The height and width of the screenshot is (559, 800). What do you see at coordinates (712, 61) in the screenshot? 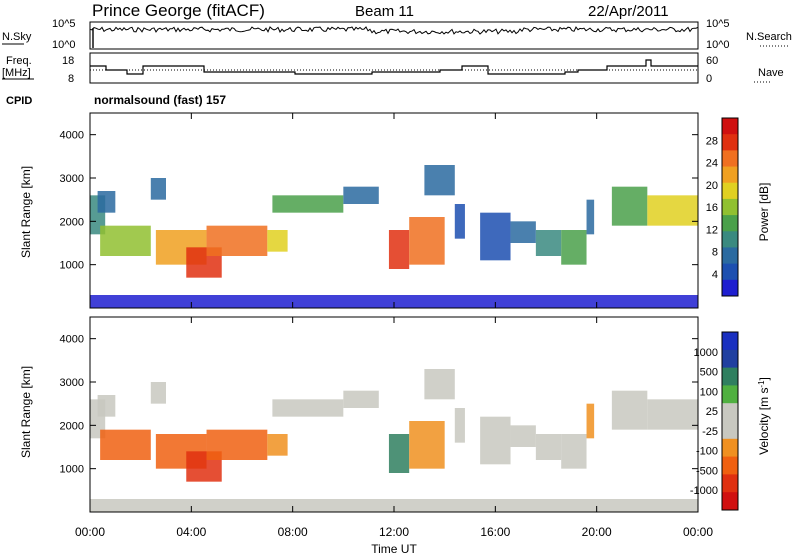
I see `freq-right-tick-high: 60` at bounding box center [712, 61].